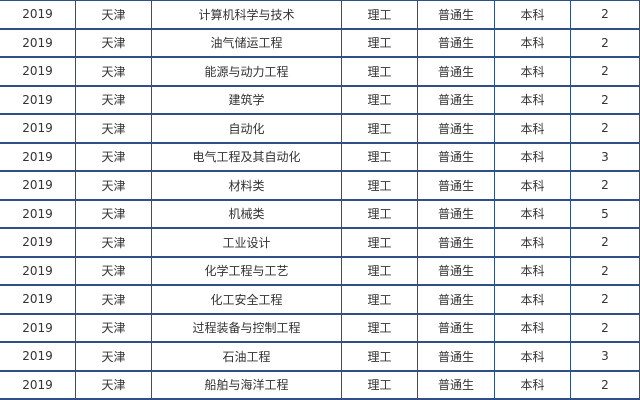 Image resolution: width=640 pixels, height=400 pixels. I want to click on table-row: 2019 天津 建筑学 理工 普通生 本科 2, so click(320, 100).